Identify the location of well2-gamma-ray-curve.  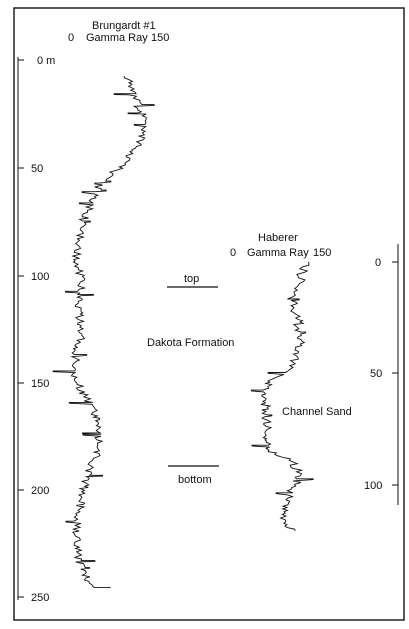
(282, 396).